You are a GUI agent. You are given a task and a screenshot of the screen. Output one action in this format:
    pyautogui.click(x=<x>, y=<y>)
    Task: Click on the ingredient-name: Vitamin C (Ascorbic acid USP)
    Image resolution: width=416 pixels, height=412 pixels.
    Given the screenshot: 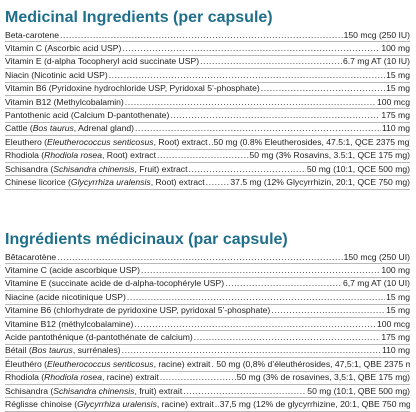 What is the action you would take?
    pyautogui.click(x=63, y=48)
    